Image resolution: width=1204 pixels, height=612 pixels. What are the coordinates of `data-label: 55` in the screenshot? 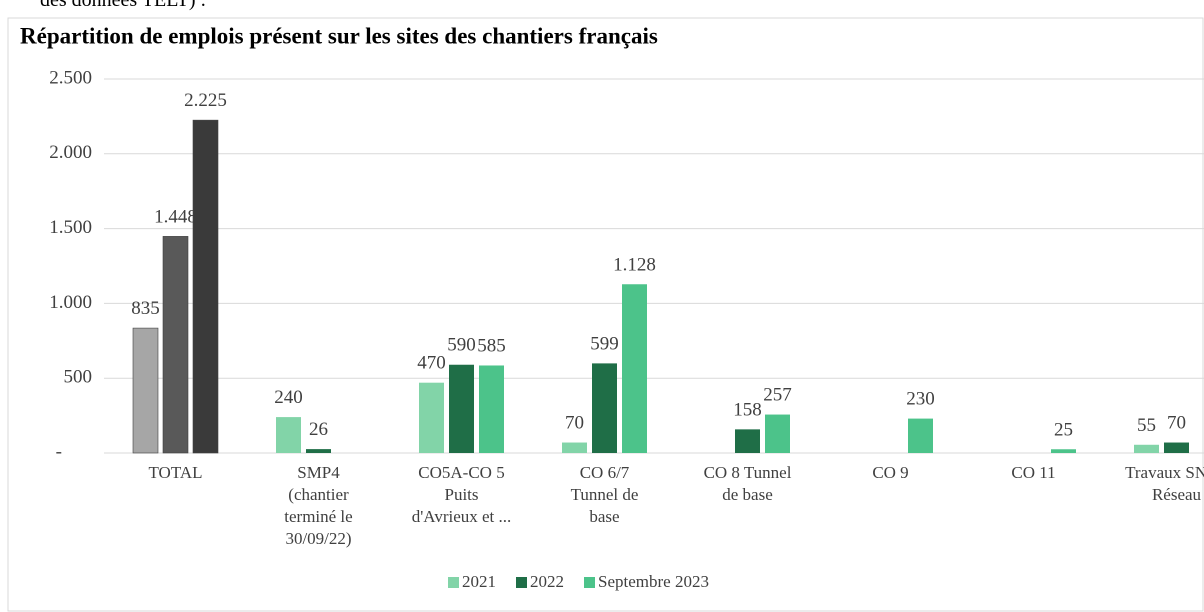 It's located at (1146, 425).